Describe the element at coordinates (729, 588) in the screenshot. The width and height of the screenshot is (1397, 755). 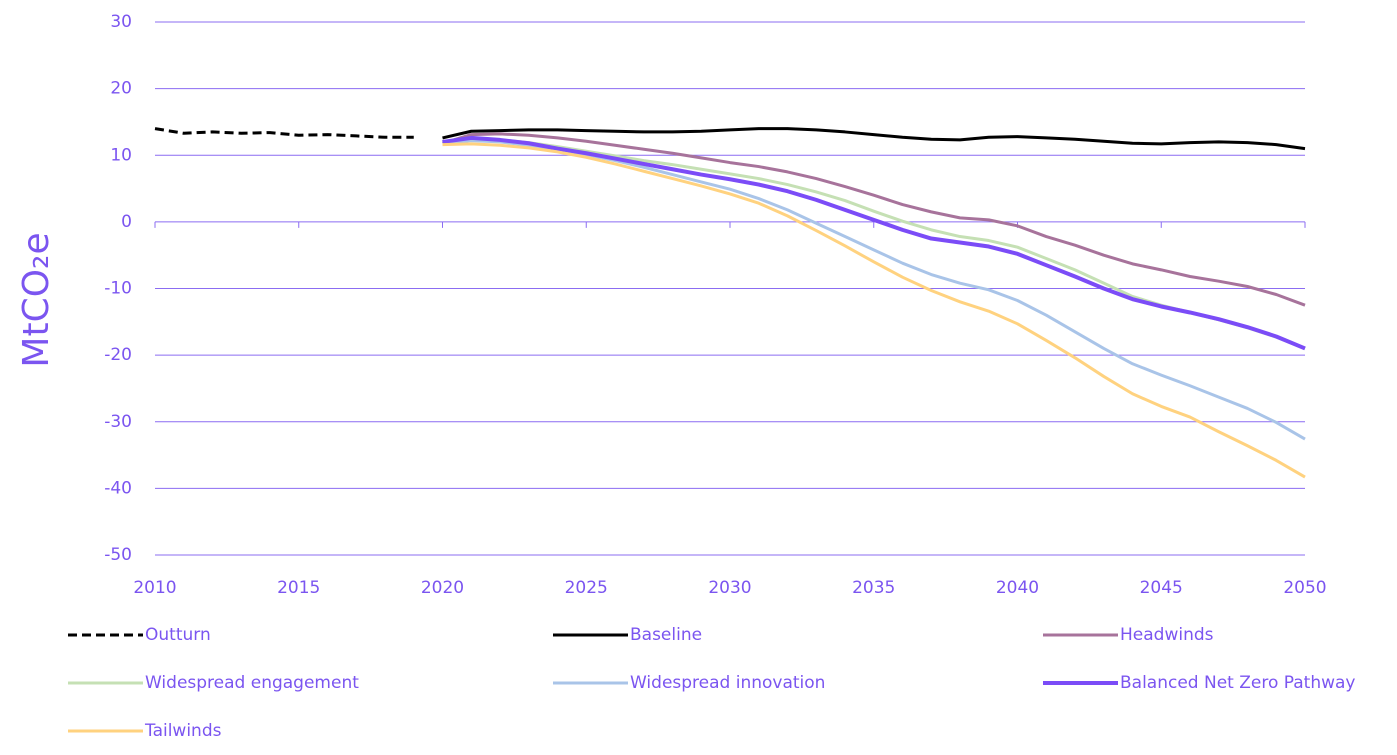
I see `x-tick-label: 2030` at that location.